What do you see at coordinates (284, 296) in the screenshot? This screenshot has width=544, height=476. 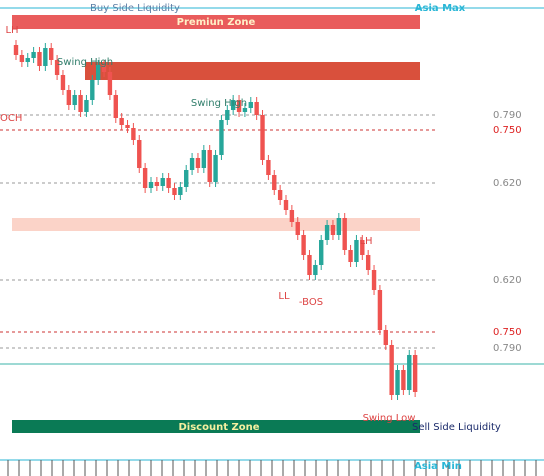 I see `ll-label: LL` at bounding box center [284, 296].